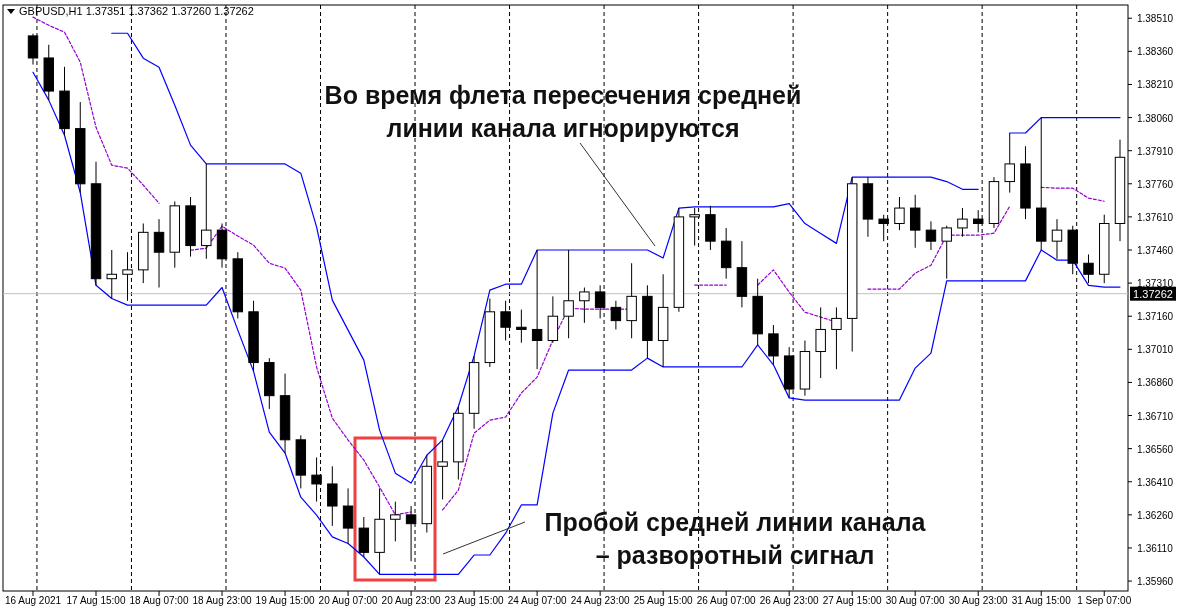 This screenshot has width=1180, height=609. Describe the element at coordinates (1155, 548) in the screenshot. I see `y-tick-label: 1.36110` at that location.